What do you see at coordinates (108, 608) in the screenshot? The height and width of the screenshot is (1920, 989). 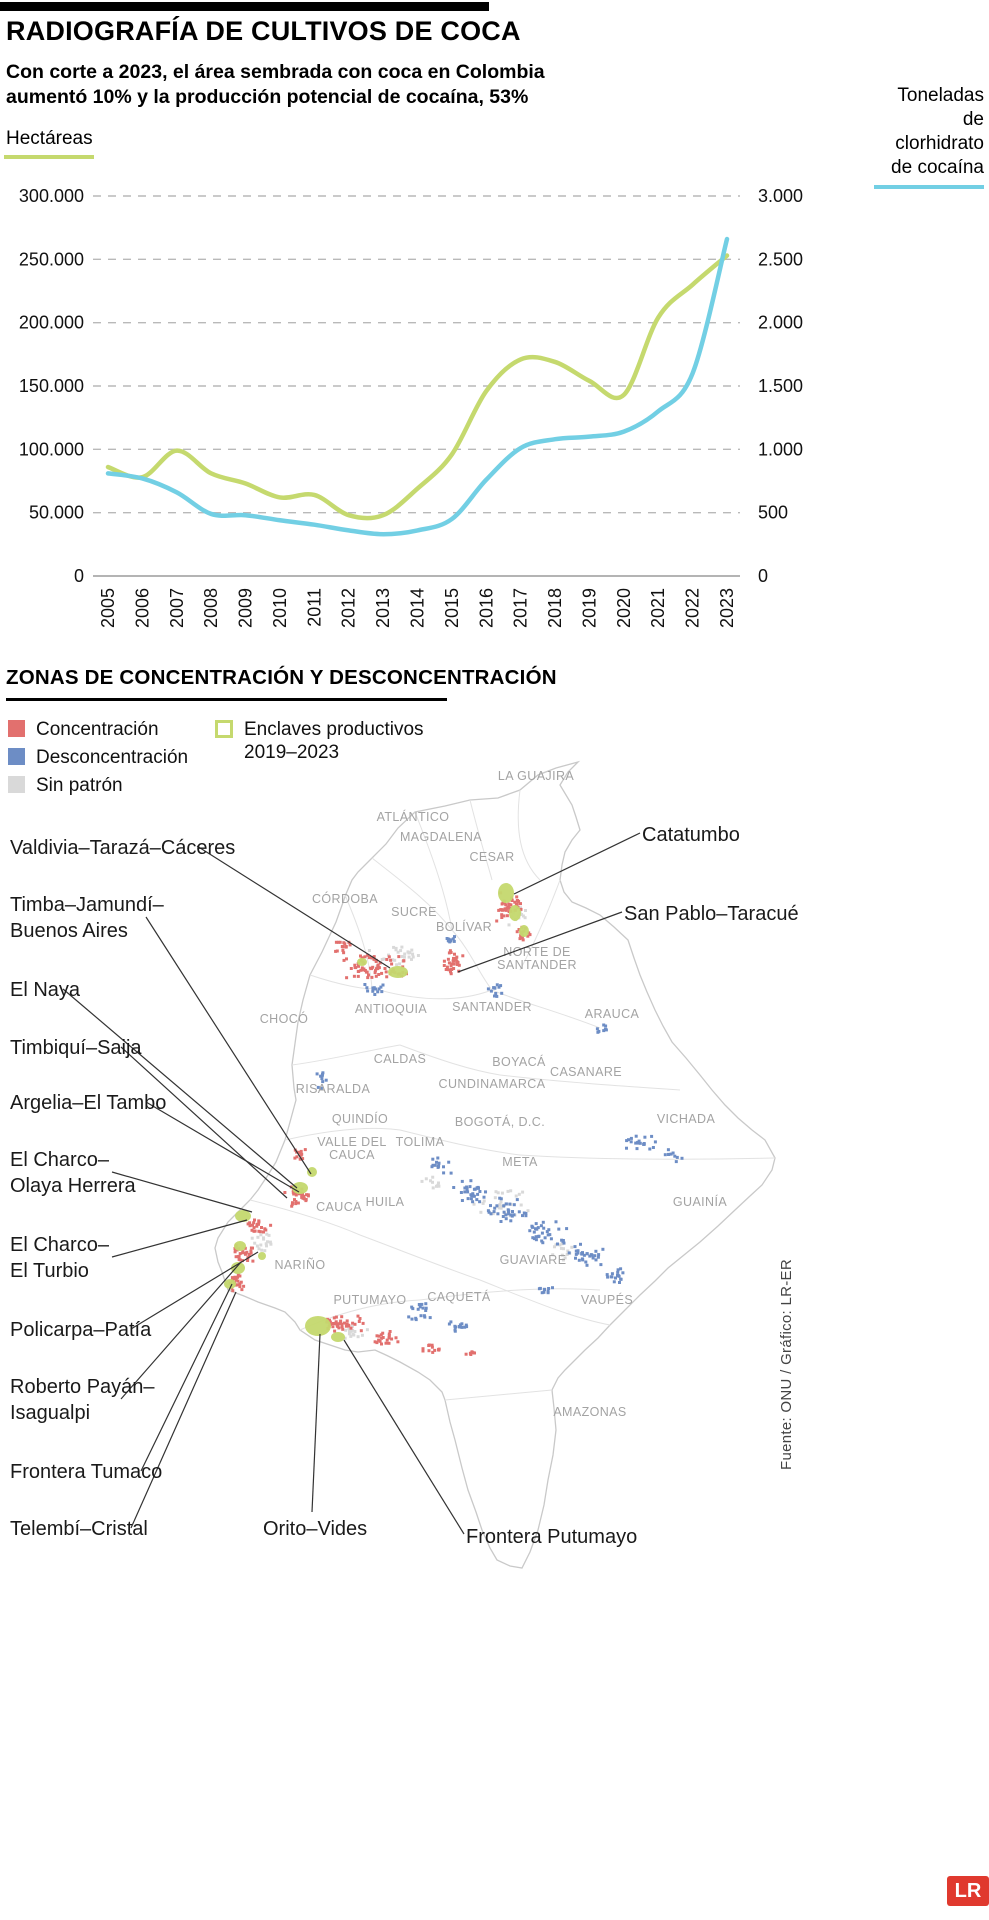 I see `svg-text: 2005` at bounding box center [108, 608].